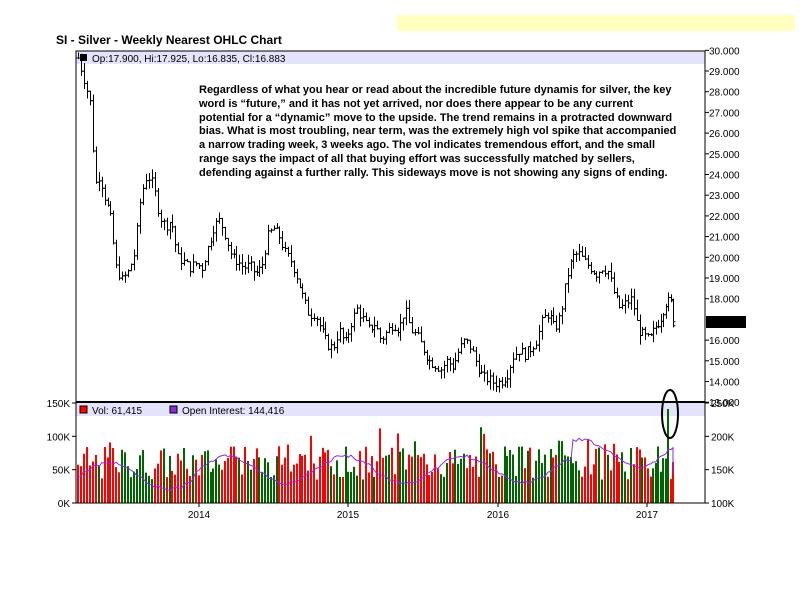 This screenshot has height=600, width=800. Describe the element at coordinates (375, 464) in the screenshot. I see `open-interest-line` at that location.